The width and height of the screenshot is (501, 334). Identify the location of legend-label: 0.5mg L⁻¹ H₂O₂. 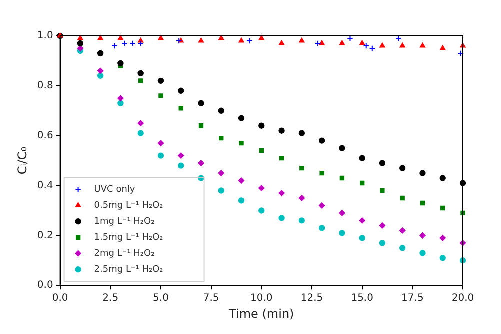
(129, 205).